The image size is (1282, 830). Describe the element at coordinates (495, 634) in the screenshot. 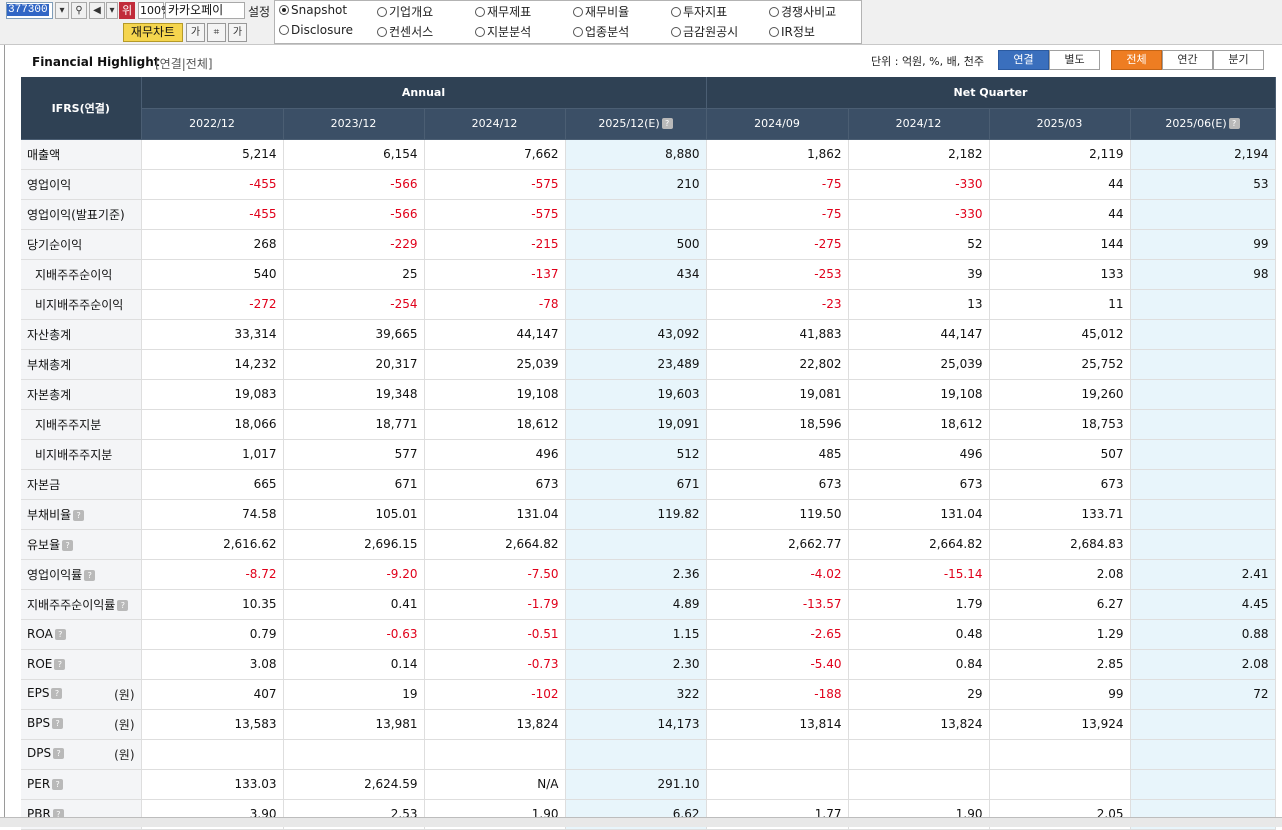

I see `table-cell: -0.51` at that location.